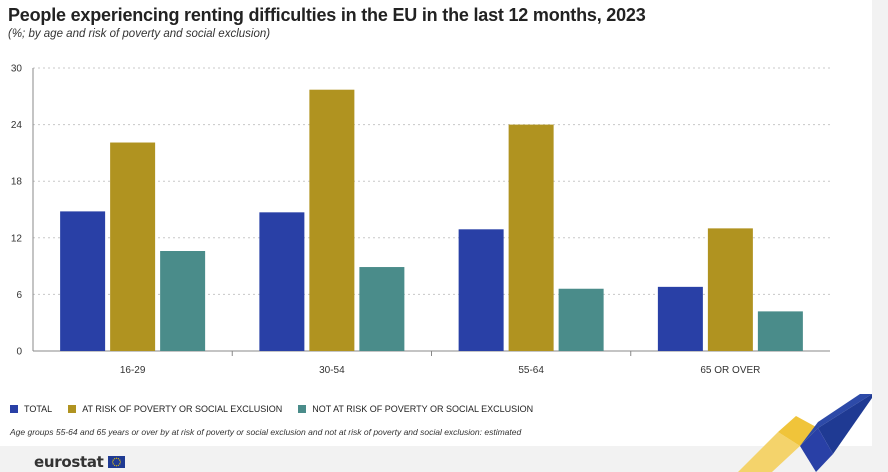  What do you see at coordinates (19, 352) in the screenshot?
I see `y-tick-label: 0` at bounding box center [19, 352].